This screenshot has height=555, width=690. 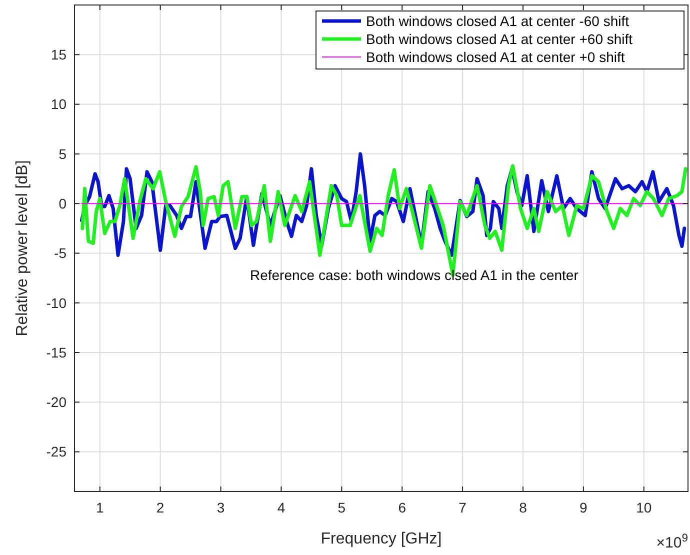 I want to click on text: ×10$^{9}$, so click(x=672, y=542).